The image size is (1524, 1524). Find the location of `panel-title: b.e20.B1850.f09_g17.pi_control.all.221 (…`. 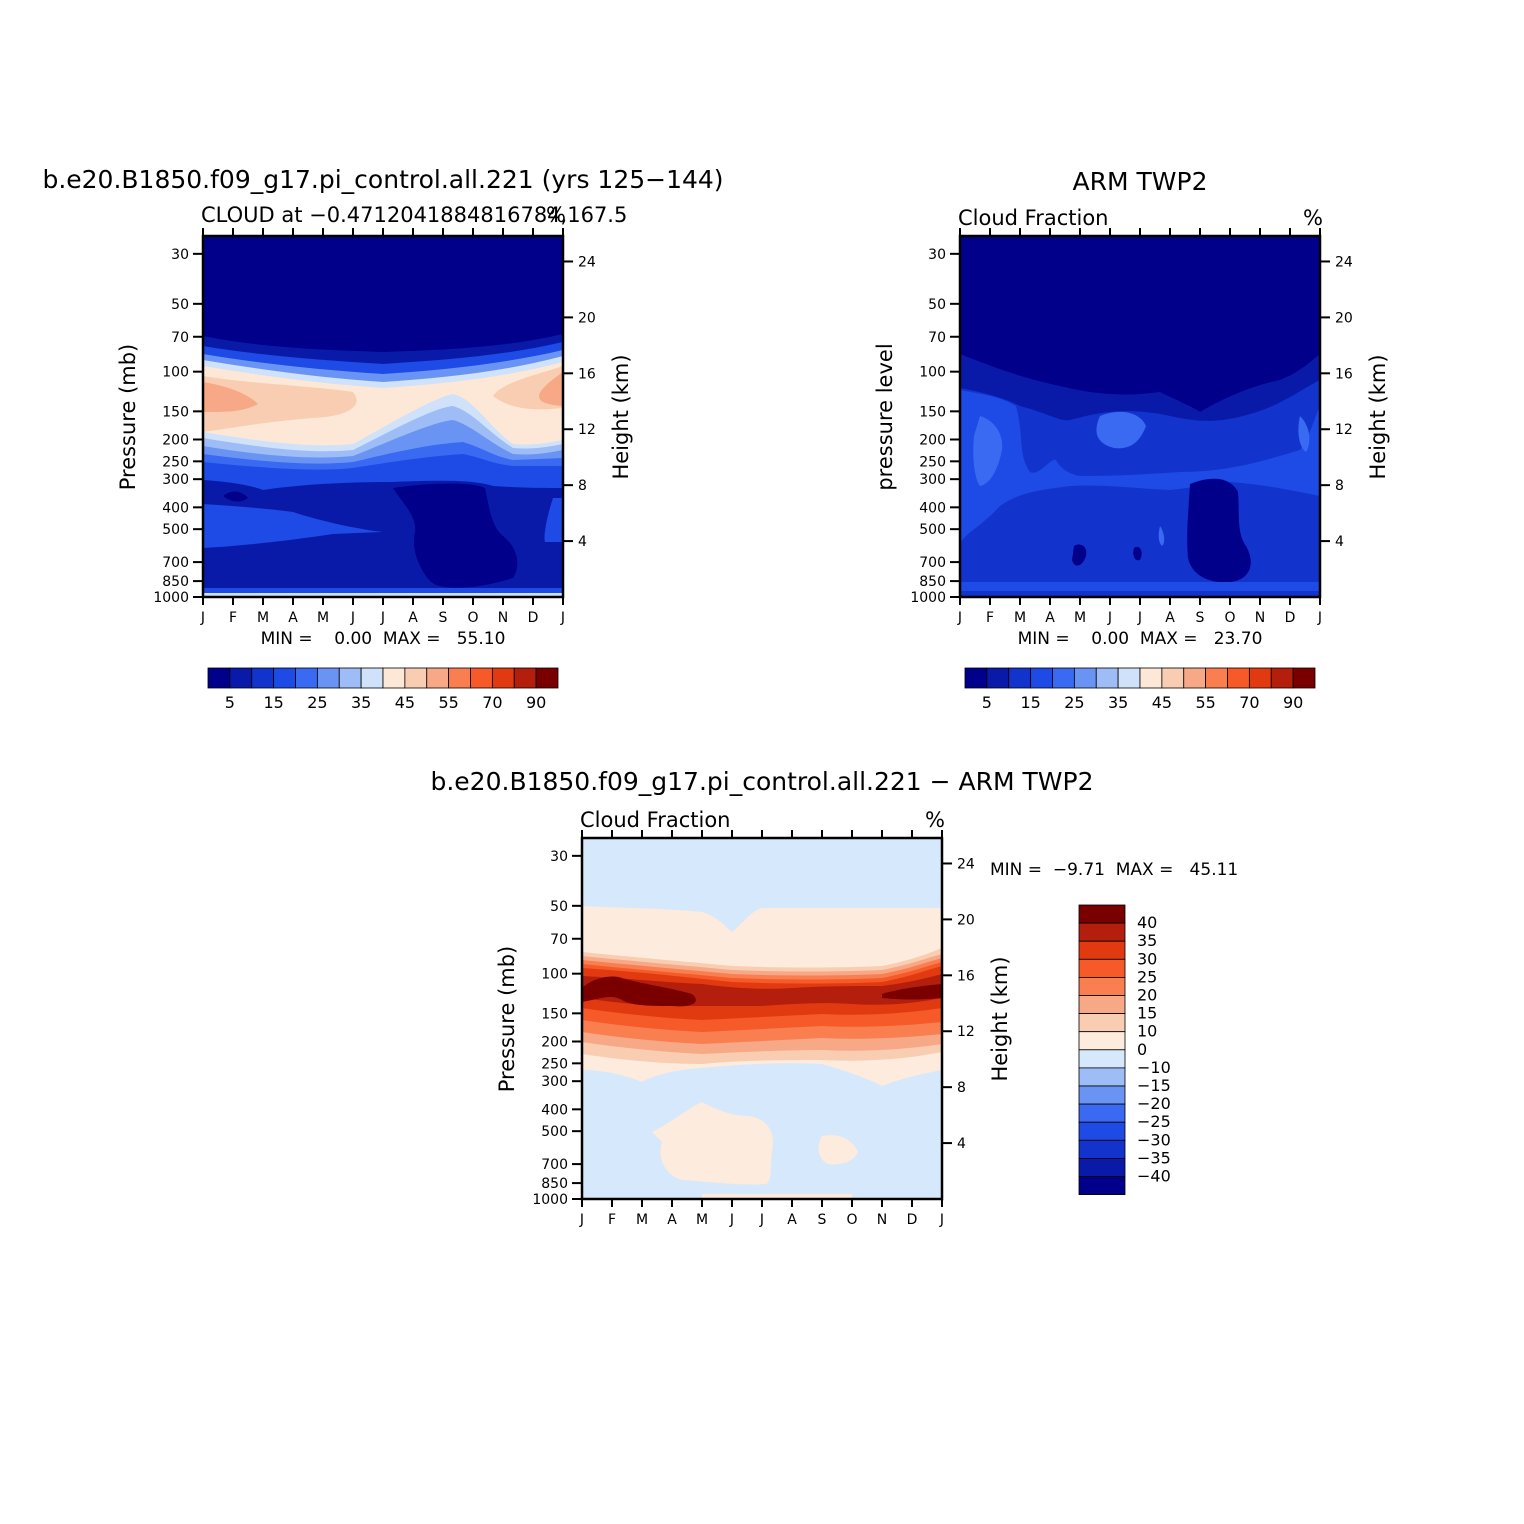

panel-title: b.e20.B1850.f09_g17.pi_control.all.221 (… is located at coordinates (382, 179).